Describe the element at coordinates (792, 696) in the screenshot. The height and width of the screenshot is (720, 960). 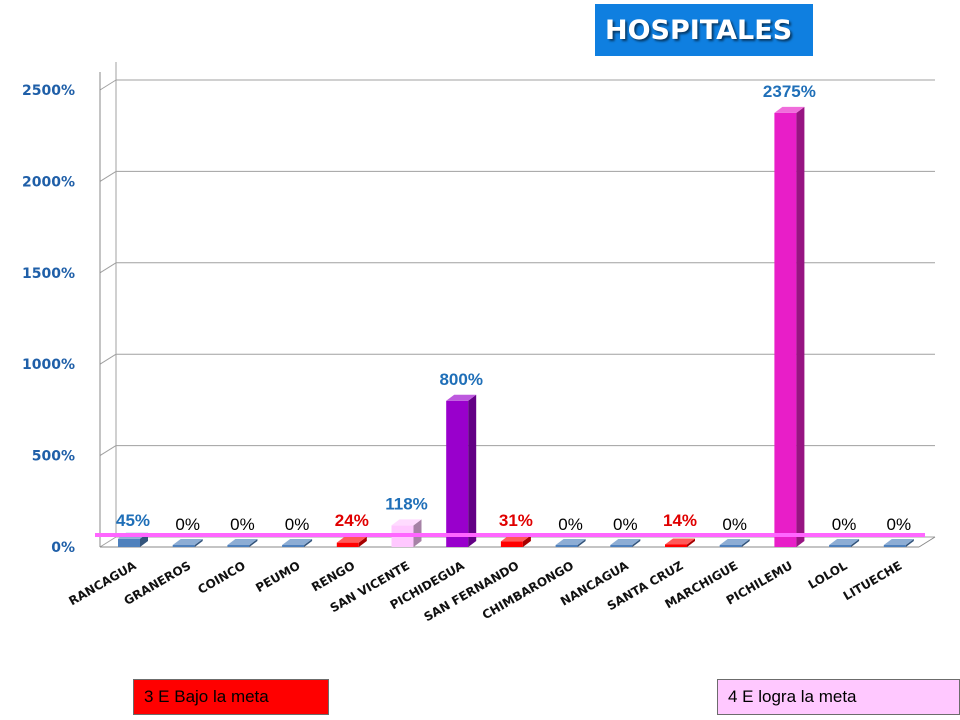
I see `legend-meets-goal-label: 4 E logra la meta` at that location.